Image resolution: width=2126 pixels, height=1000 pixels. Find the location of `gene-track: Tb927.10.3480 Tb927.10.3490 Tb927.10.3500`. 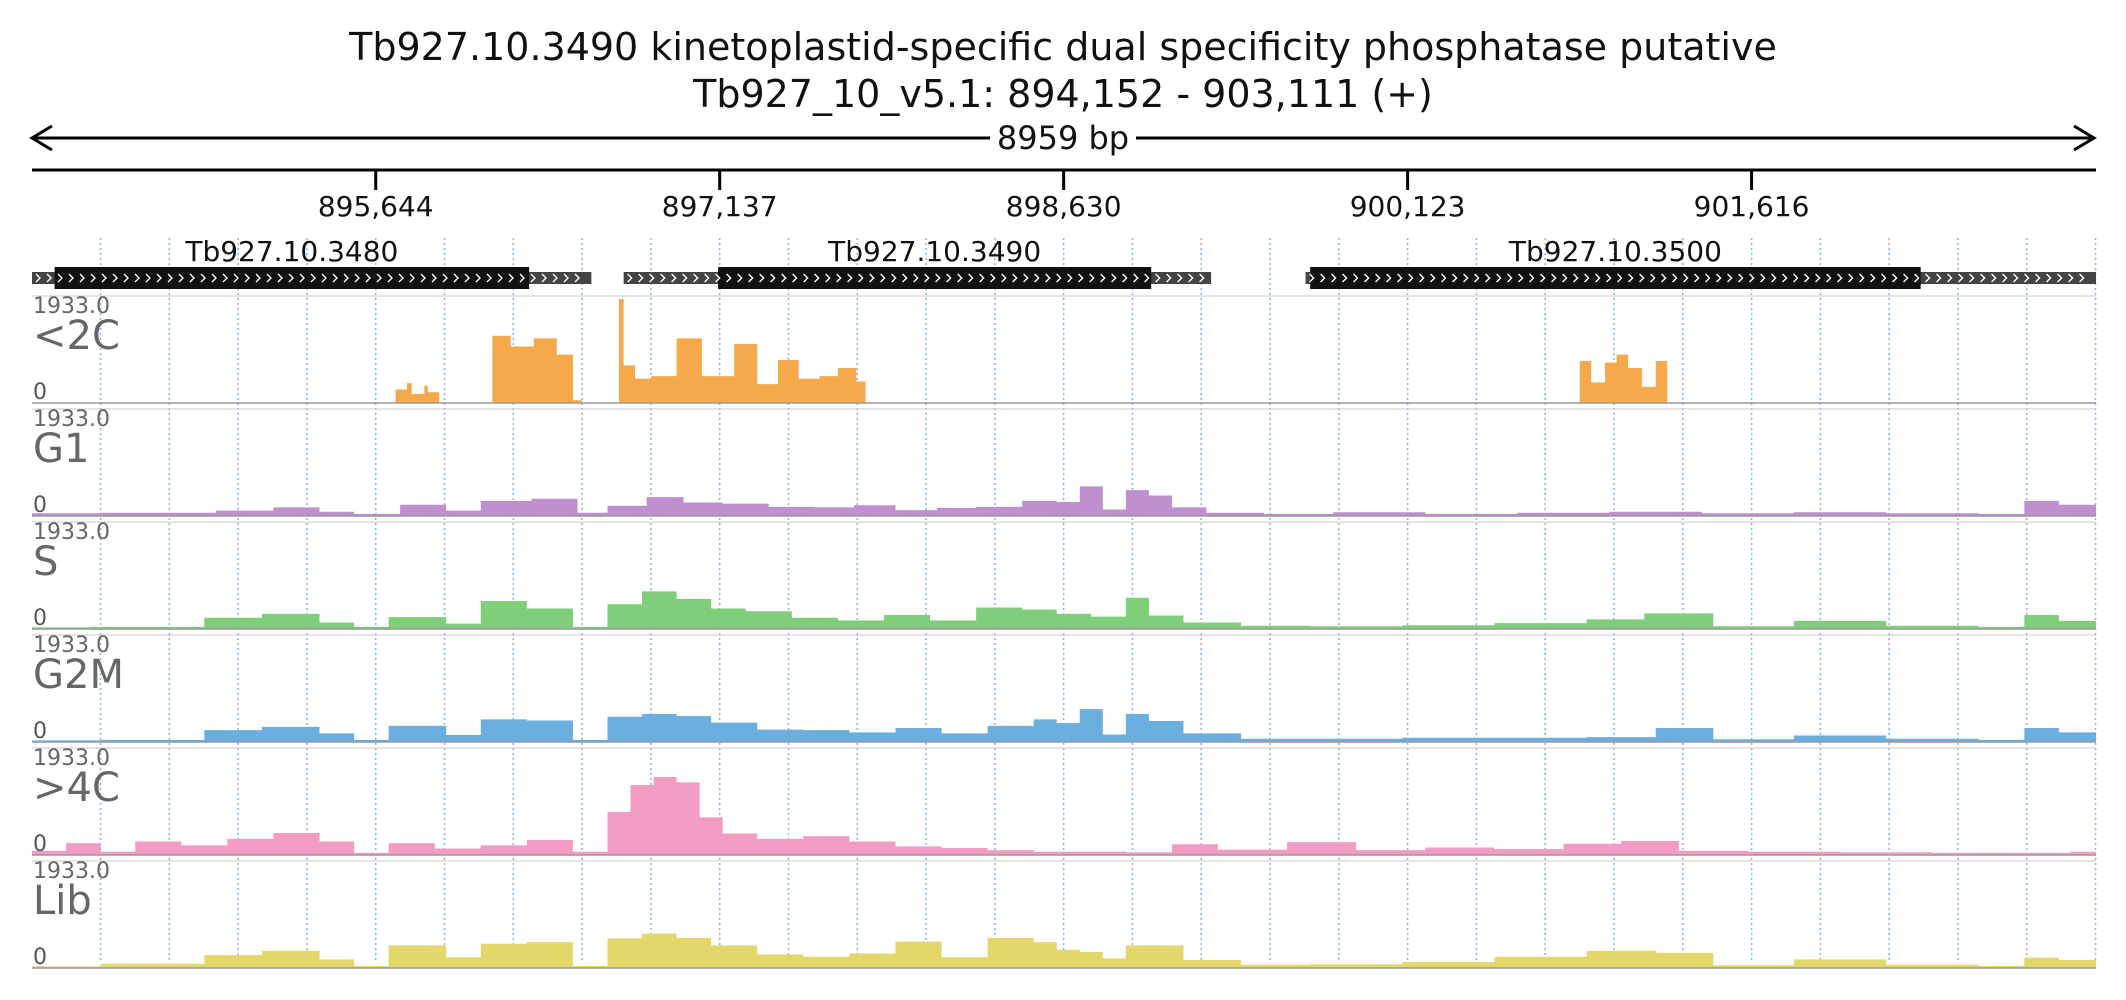

gene-track: Tb927.10.3480 Tb927.10.3490 Tb927.10.3500 is located at coordinates (1064, 262).